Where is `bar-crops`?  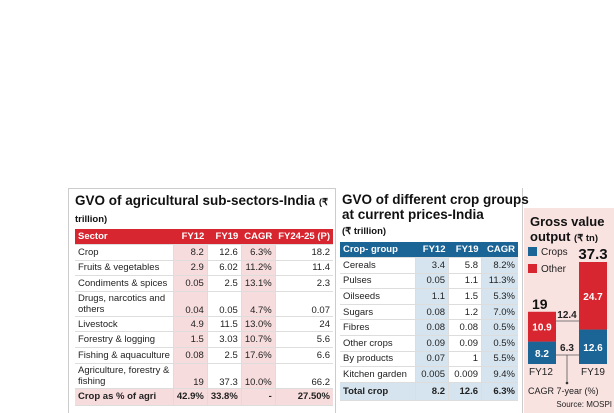
bar-crops is located at coordinates (542, 352).